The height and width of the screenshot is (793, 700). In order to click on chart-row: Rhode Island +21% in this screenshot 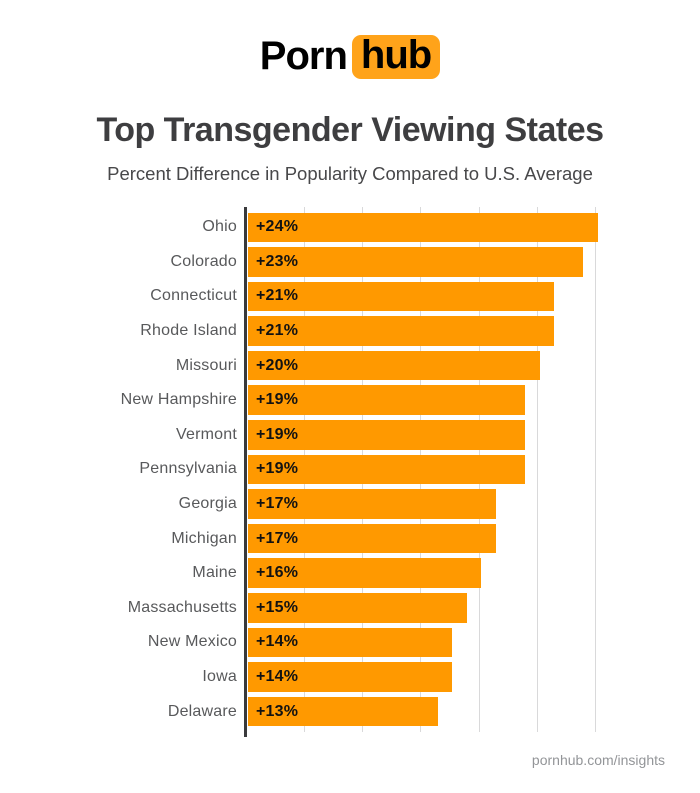, I will do `click(350, 331)`.